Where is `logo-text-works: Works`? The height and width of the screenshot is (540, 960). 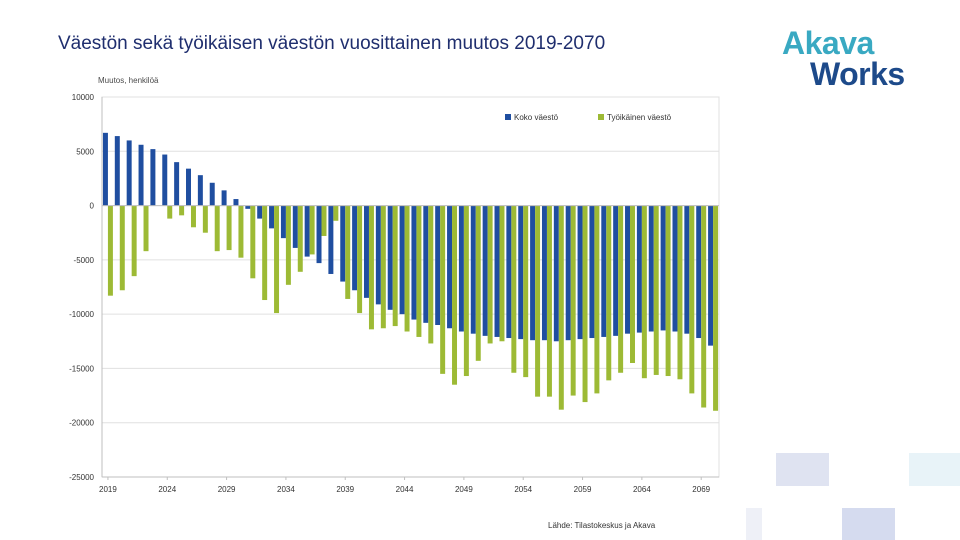 logo-text-works: Works is located at coordinates (857, 74).